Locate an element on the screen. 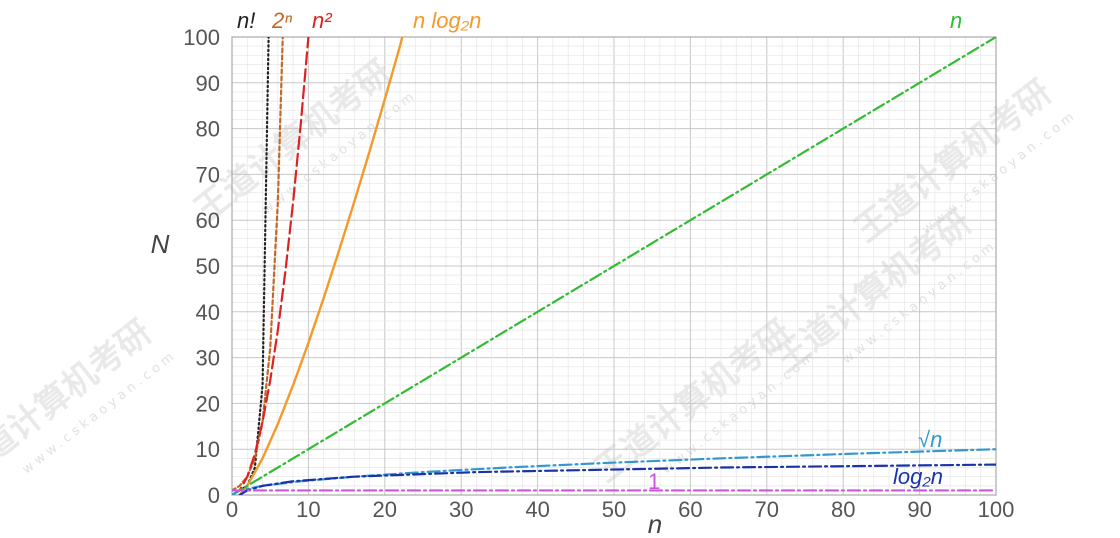 This screenshot has width=1120, height=538. x-tick-label: 80 is located at coordinates (843, 509).